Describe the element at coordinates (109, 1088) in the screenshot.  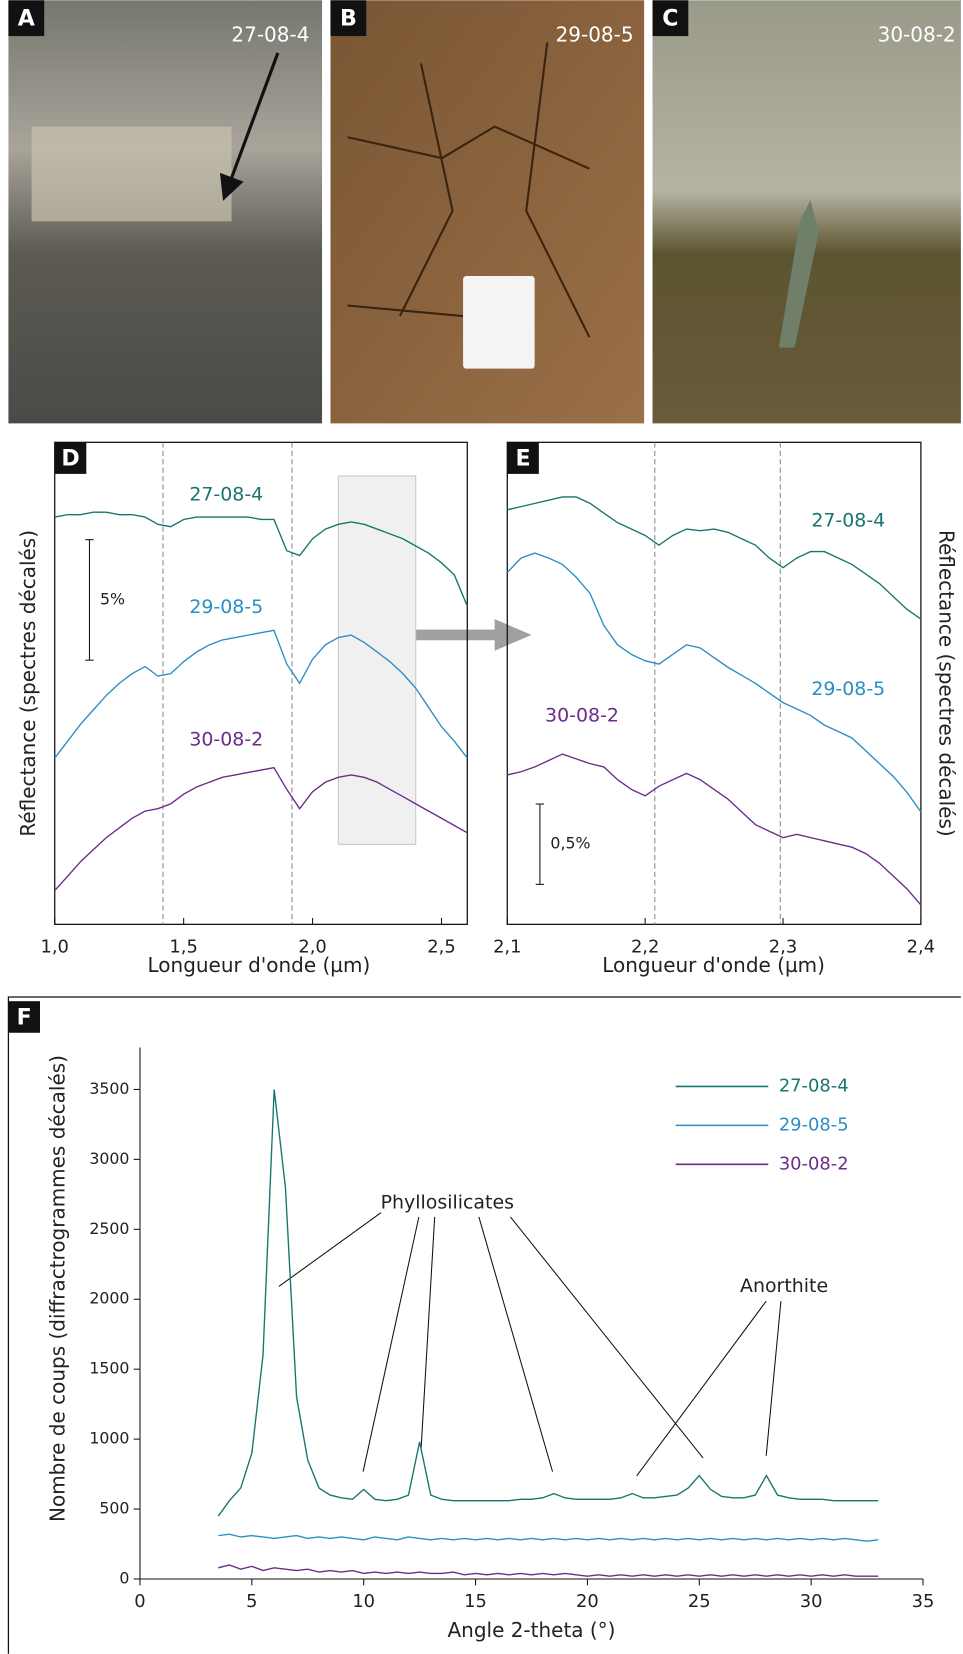
I see `y-tick-label: 3500` at that location.